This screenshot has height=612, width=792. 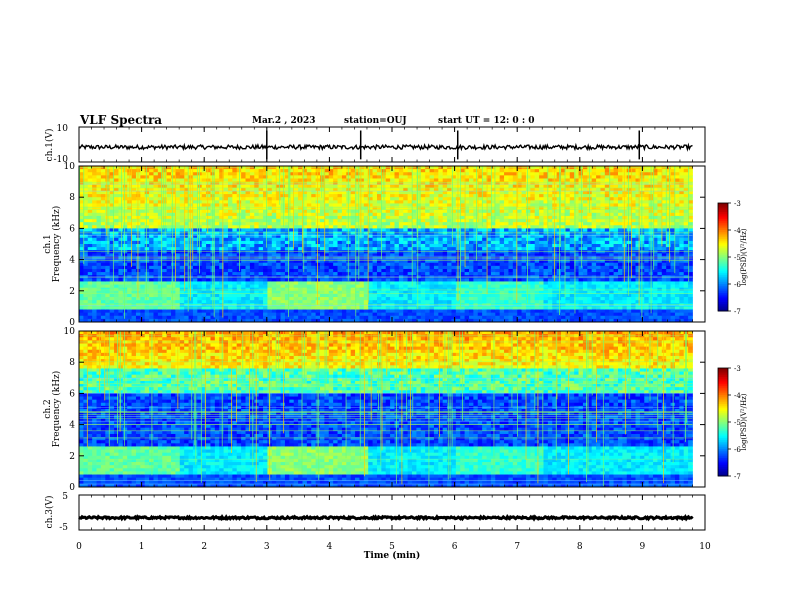 I want to click on ch1-spectrogram-cbar-tick-2: -5, so click(x=737, y=258).